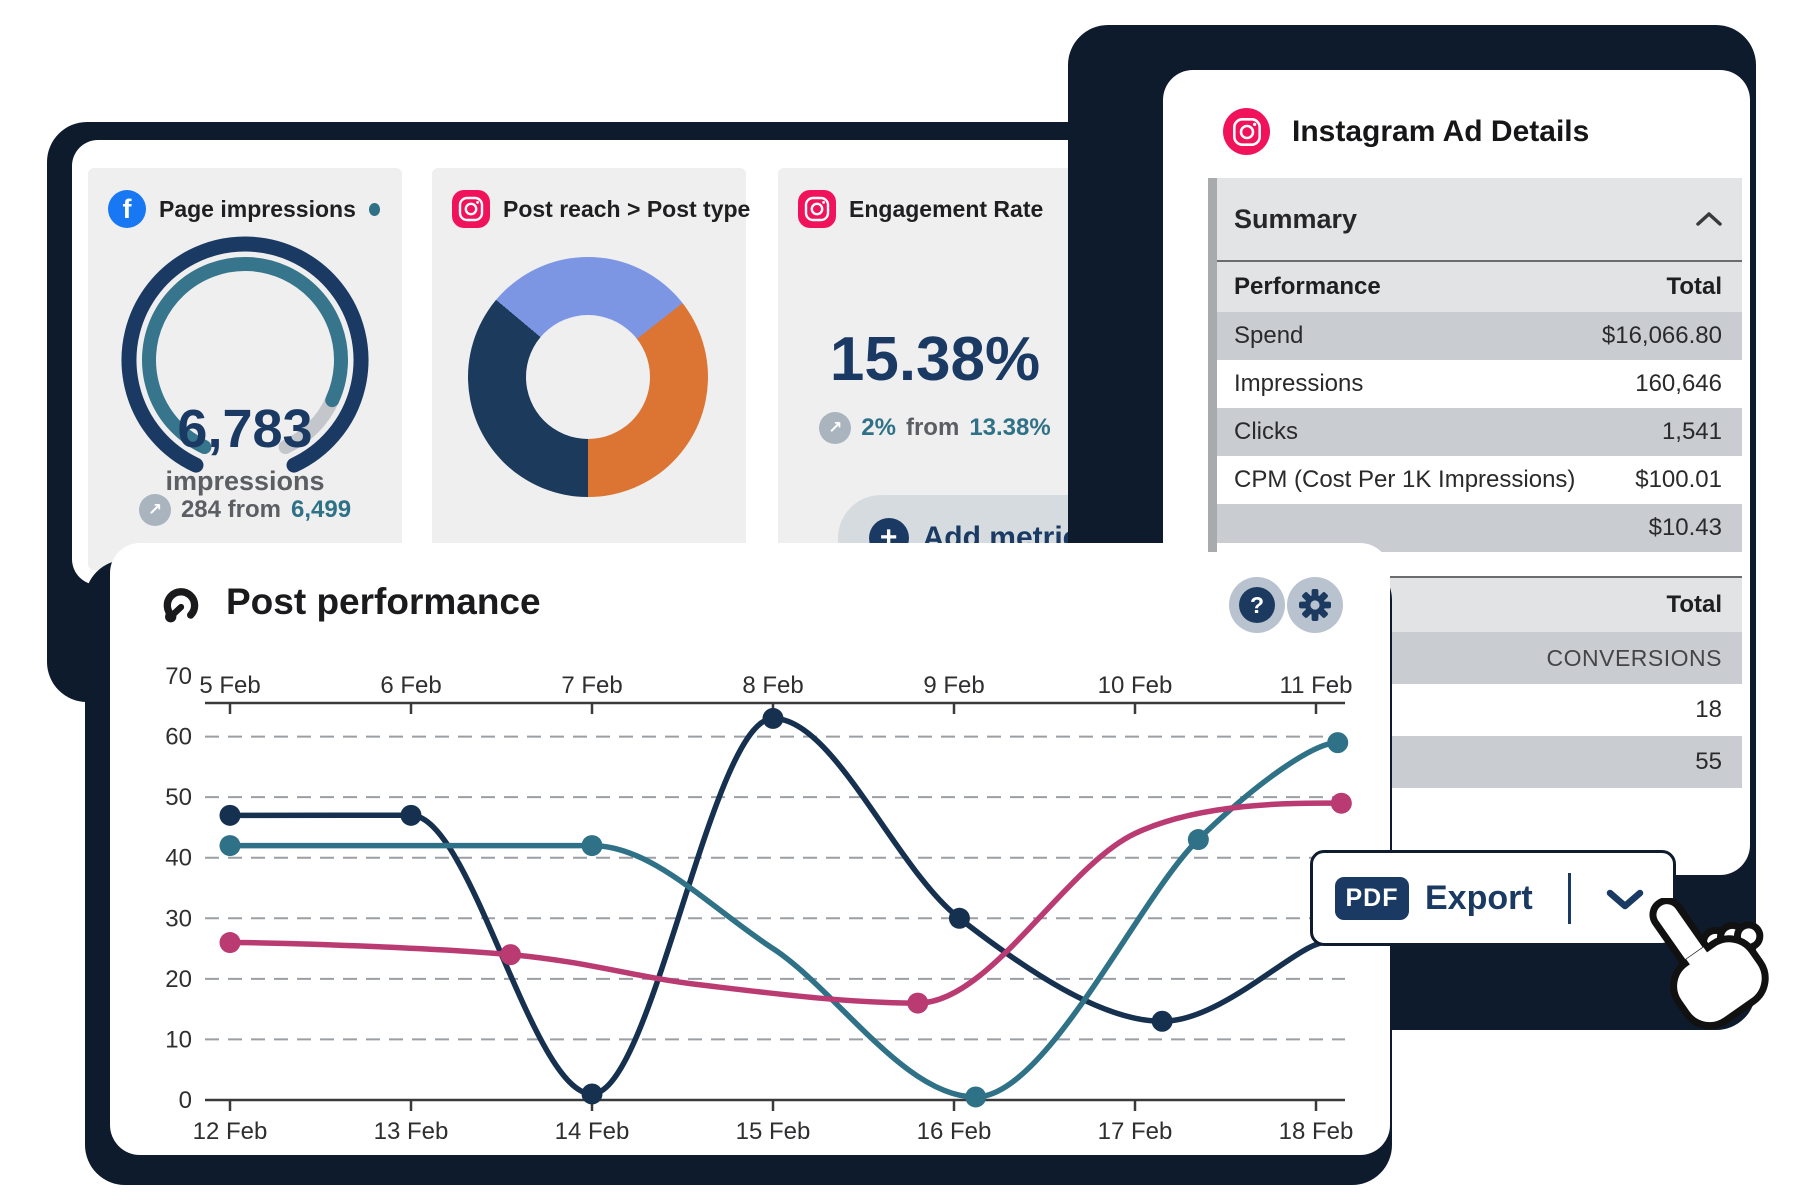 The height and width of the screenshot is (1201, 1801). Describe the element at coordinates (1708, 709) in the screenshot. I see `row-value: 18` at that location.